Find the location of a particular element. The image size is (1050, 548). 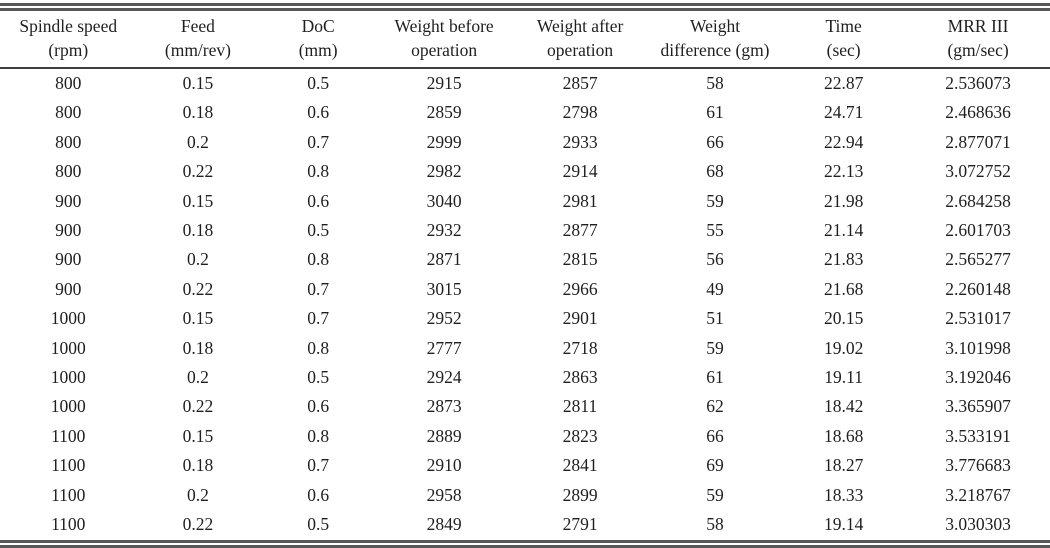

cell: 2.877071 is located at coordinates (978, 141).